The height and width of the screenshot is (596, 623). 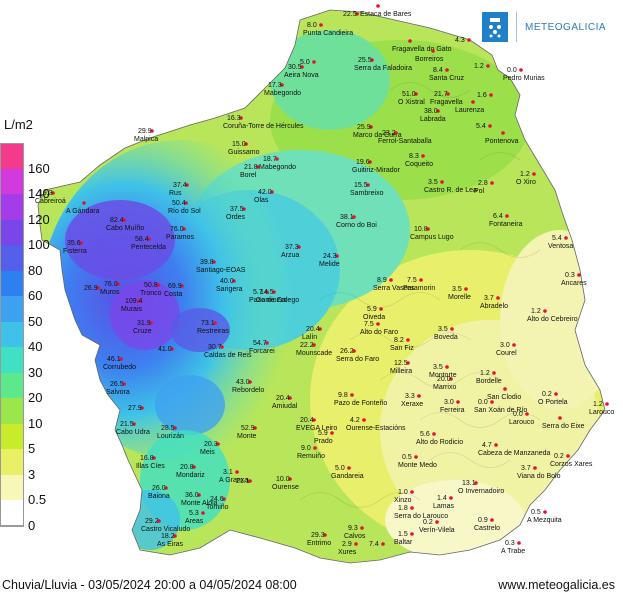 What do you see at coordinates (513, 547) in the screenshot?
I see `station-marker: 0.3A Trabe` at bounding box center [513, 547].